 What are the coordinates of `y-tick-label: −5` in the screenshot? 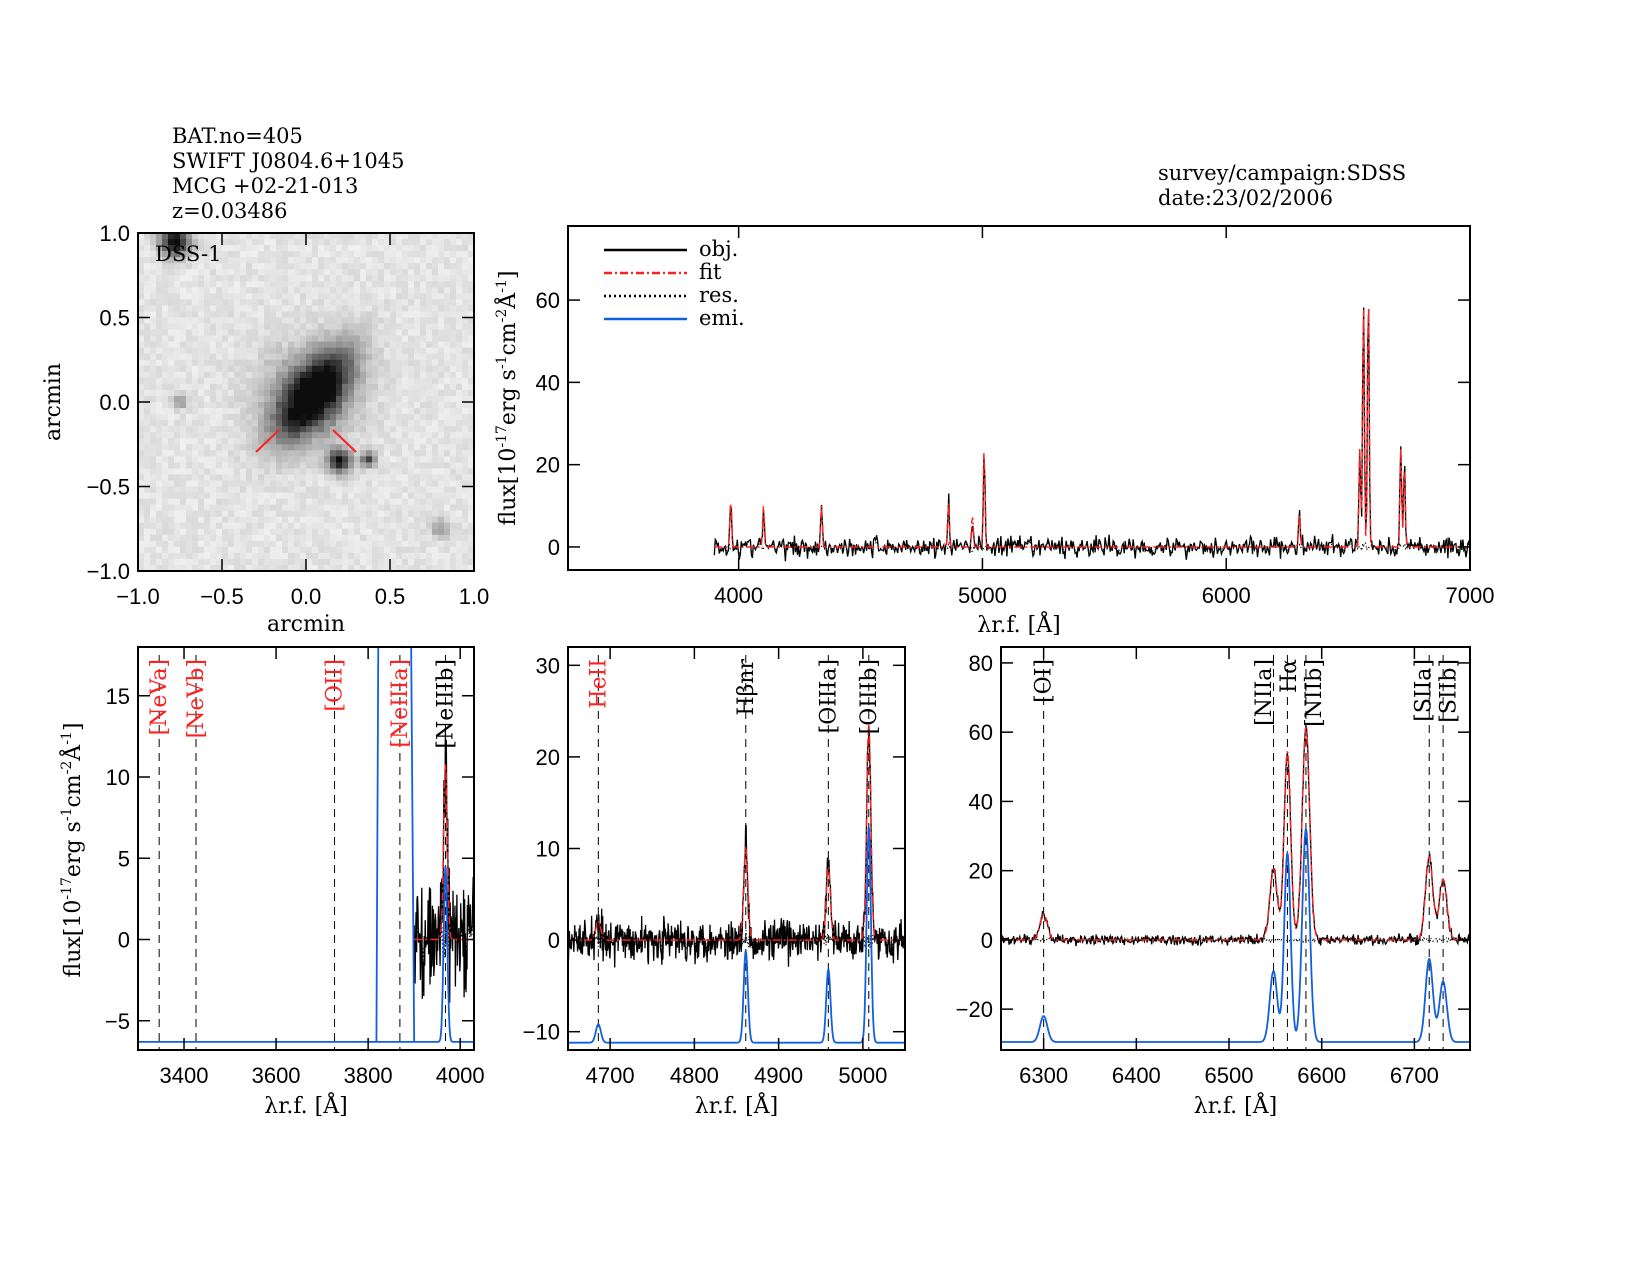 It's located at (117, 1021).